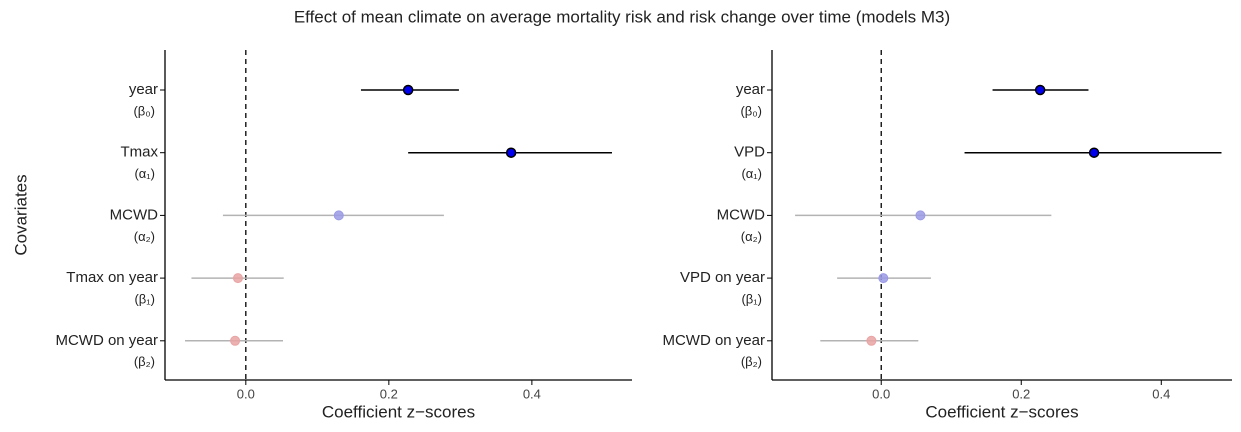  Describe the element at coordinates (749, 152) in the screenshot. I see `category-label: VPD` at that location.